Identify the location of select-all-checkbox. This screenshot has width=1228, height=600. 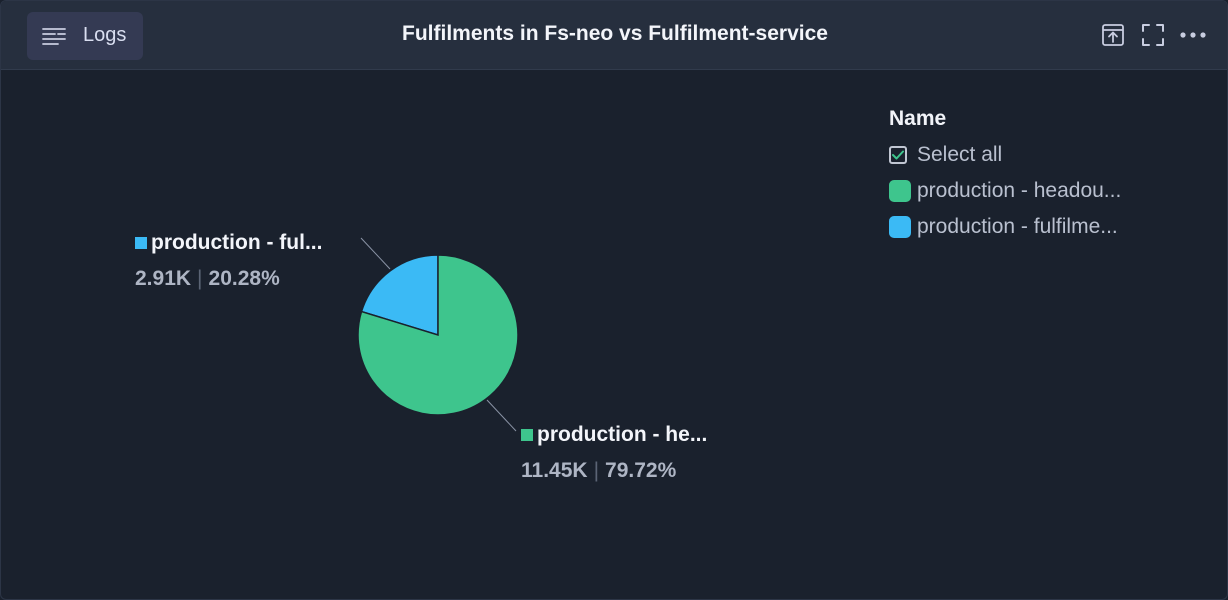
(898, 155).